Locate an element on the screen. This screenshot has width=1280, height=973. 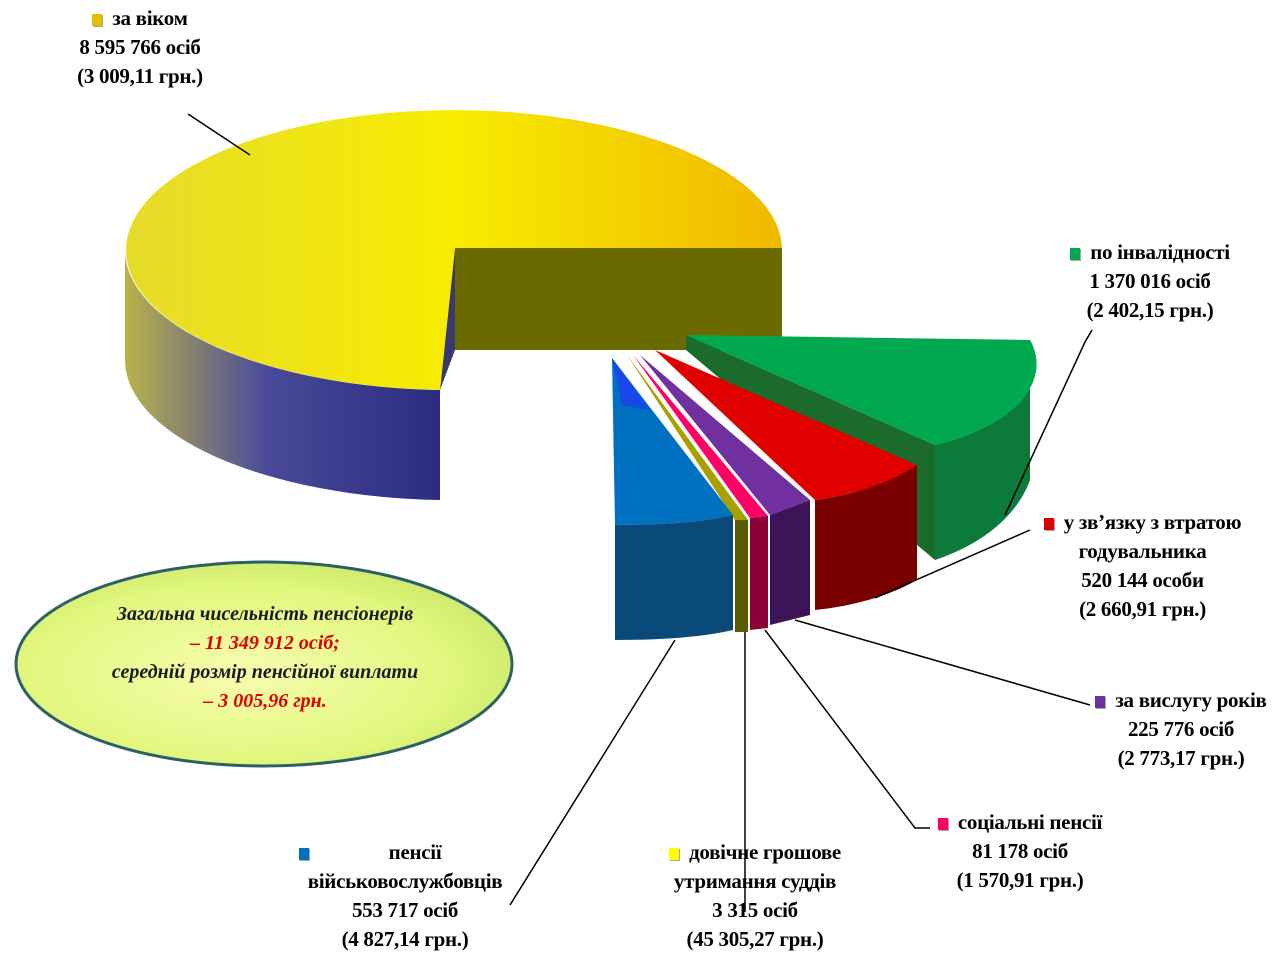
label-service-avg: (2 773,17 грн.) is located at coordinates (1181, 758).